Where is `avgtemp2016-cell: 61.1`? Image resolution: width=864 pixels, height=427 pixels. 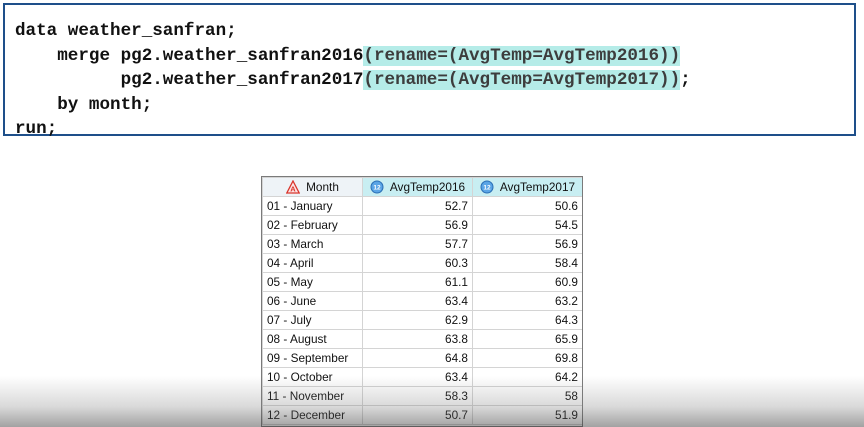 avgtemp2016-cell: 61.1 is located at coordinates (417, 282).